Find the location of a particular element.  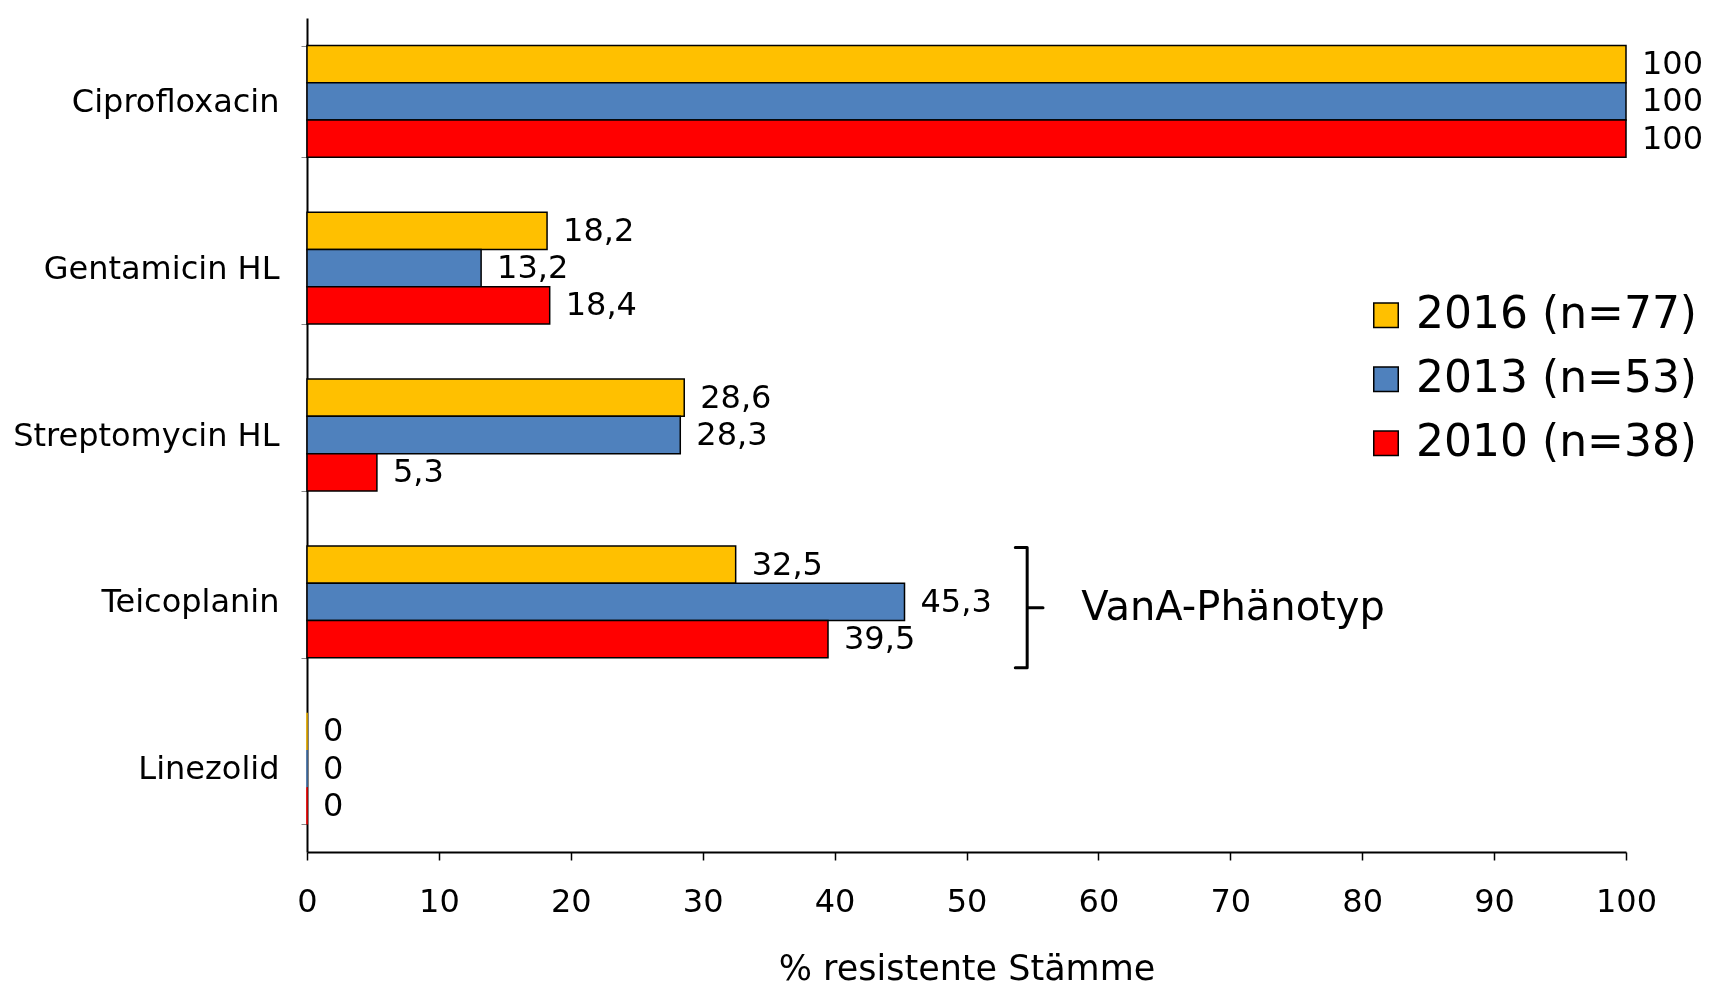

x-tick-label: 100 is located at coordinates (1626, 900).